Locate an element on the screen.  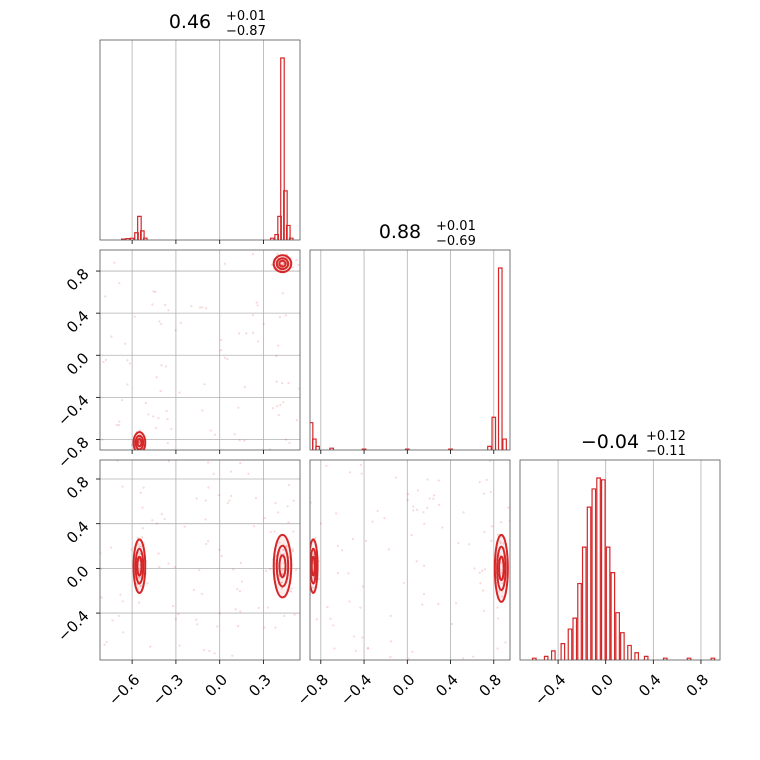
hist-2-title-value: −0.04 is located at coordinates (610, 442).